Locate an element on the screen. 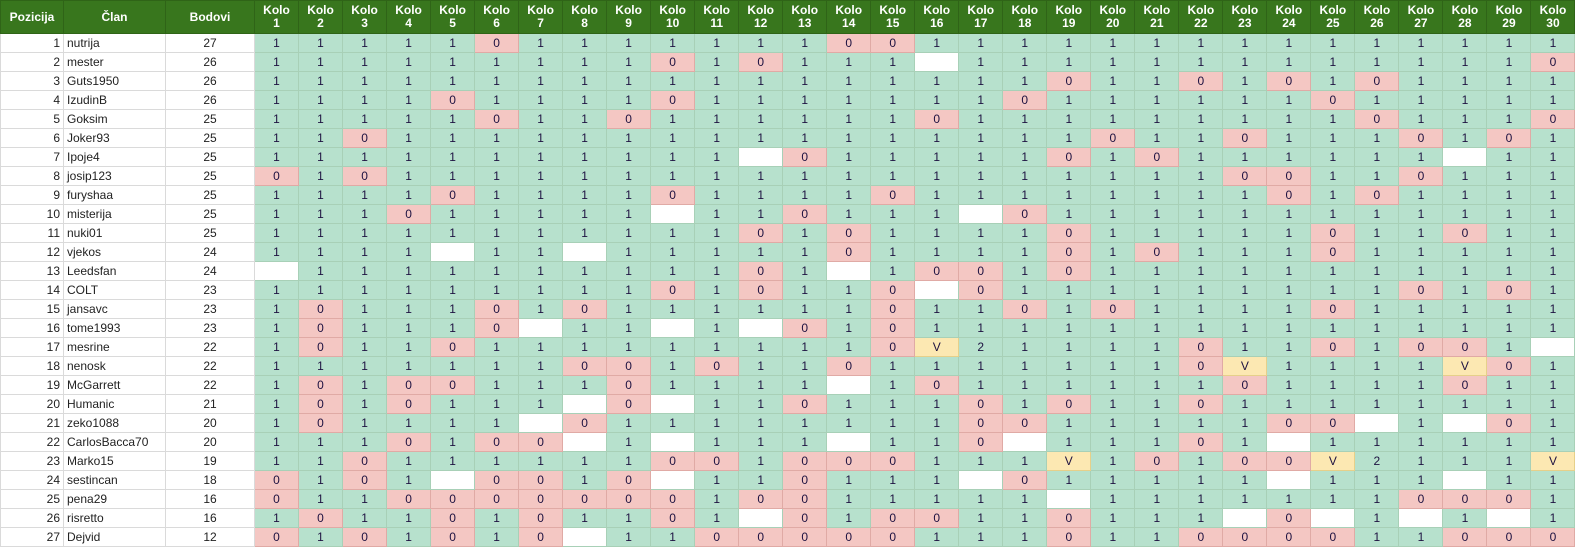 This screenshot has height=547, width=1575. points-cell: 26 is located at coordinates (210, 62).